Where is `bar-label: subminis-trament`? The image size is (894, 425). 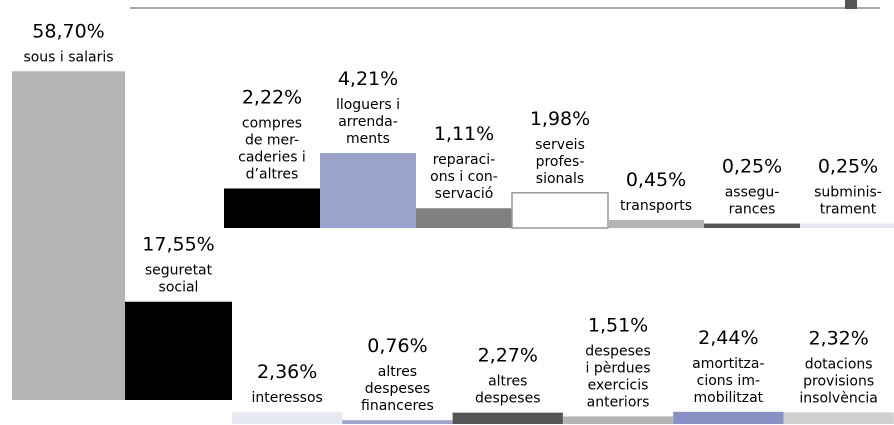 bar-label: subminis-trament is located at coordinates (848, 201).